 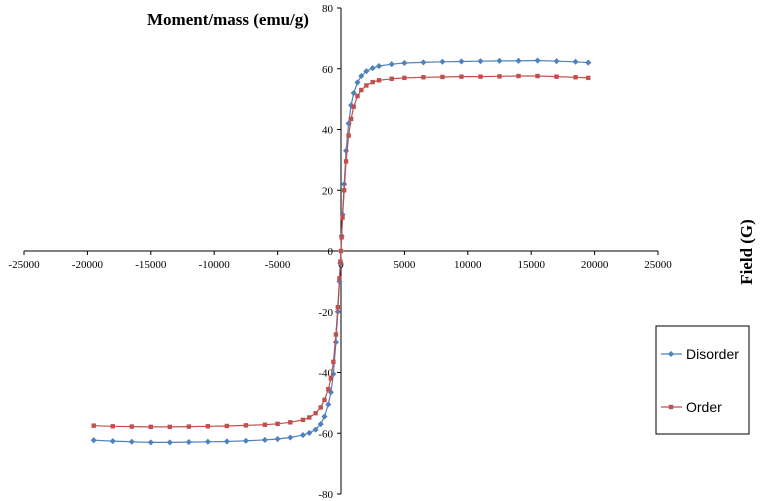 What do you see at coordinates (328, 191) in the screenshot?
I see `y-tick-label: 20` at bounding box center [328, 191].